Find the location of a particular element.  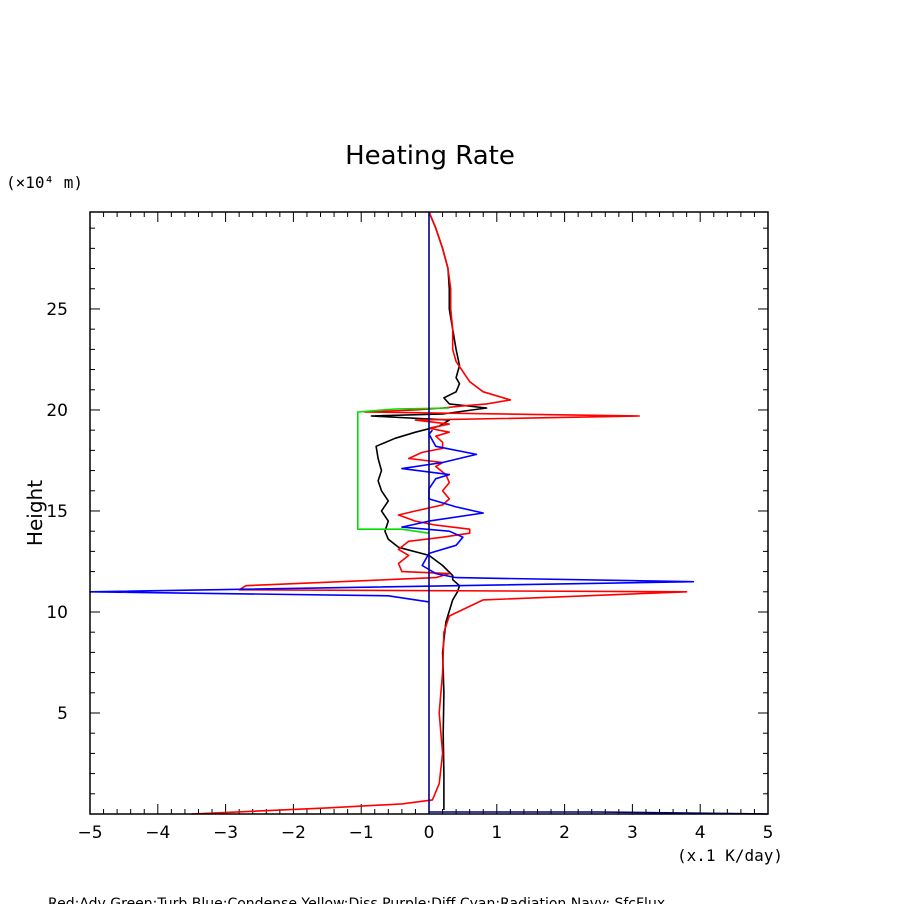

y-unit-label: (×10⁴ m) is located at coordinates (44, 182).